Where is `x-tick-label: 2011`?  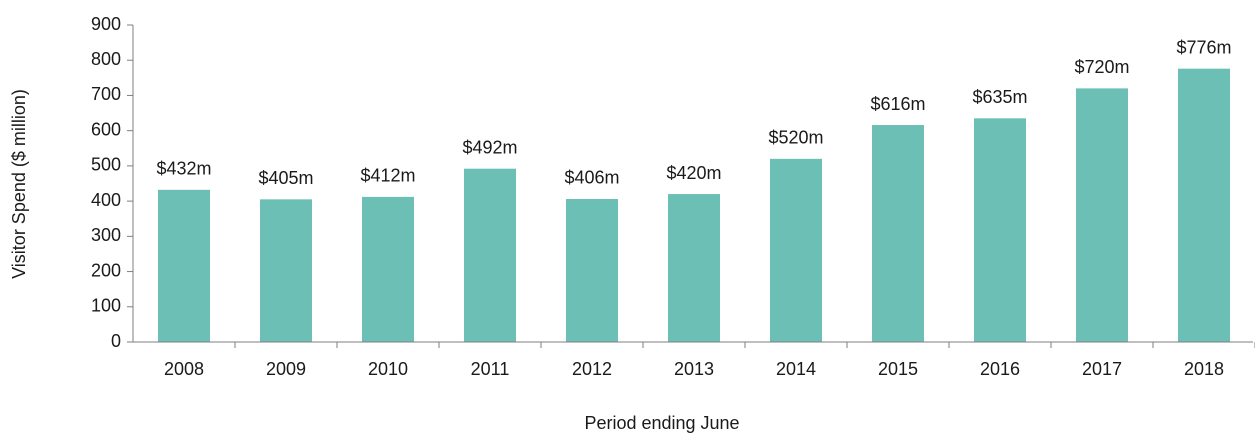
x-tick-label: 2011 is located at coordinates (490, 369).